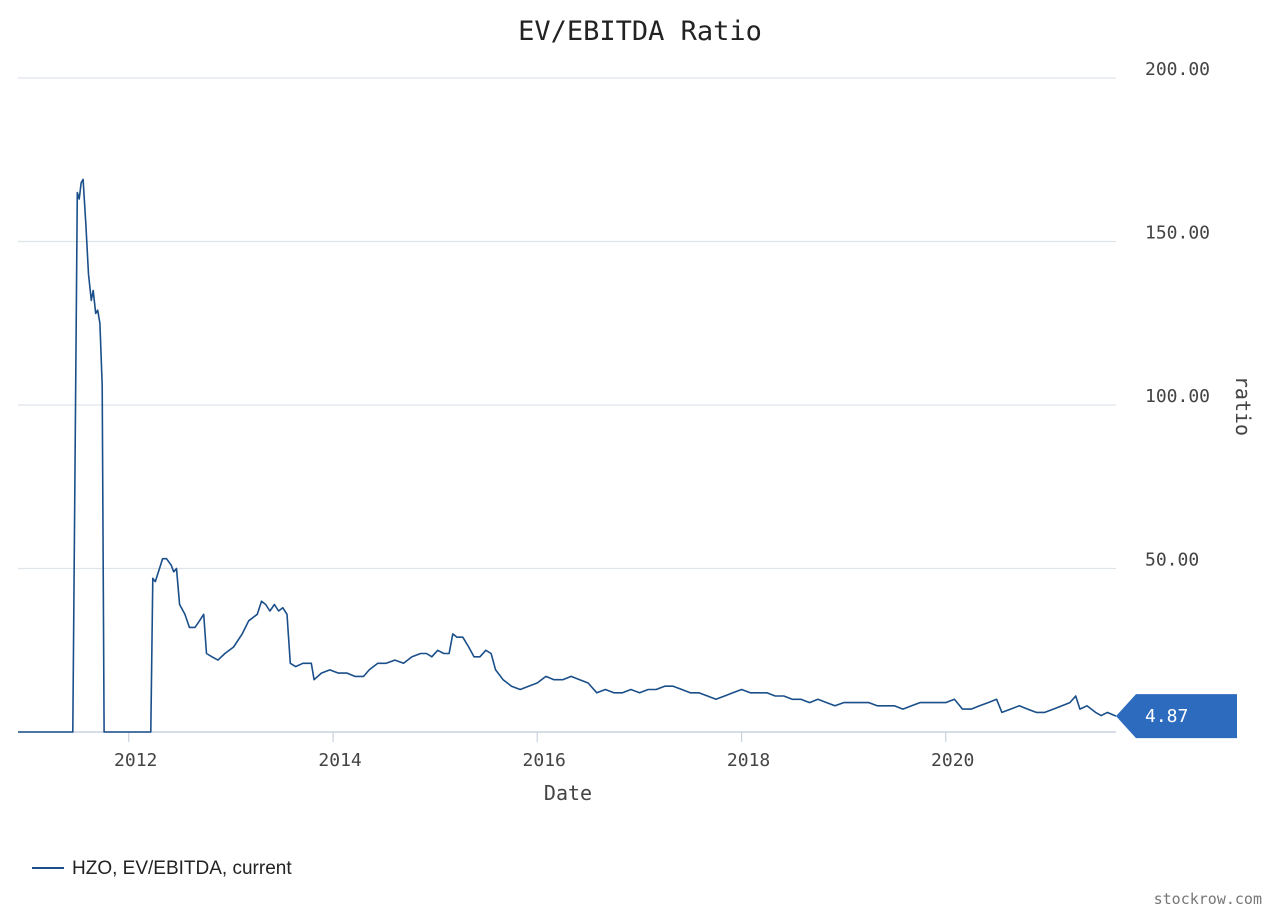 This screenshot has height=914, width=1280. Describe the element at coordinates (1177, 315) in the screenshot. I see `y-tick-labels: 50.00 100.00 150.00 200.00` at that location.